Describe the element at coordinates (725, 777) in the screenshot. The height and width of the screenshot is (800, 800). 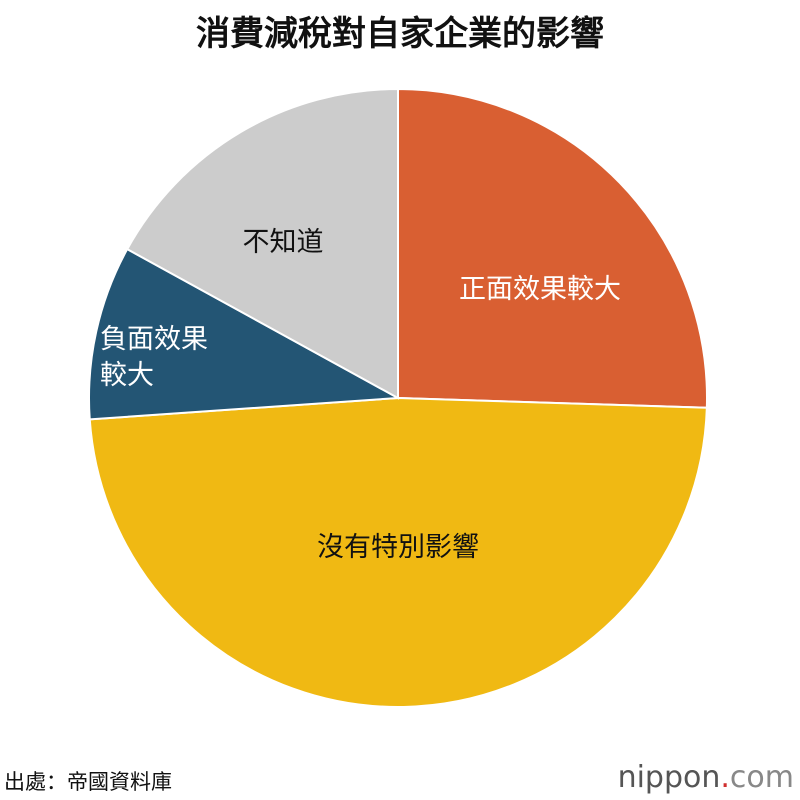
I see `logo-text: .` at that location.